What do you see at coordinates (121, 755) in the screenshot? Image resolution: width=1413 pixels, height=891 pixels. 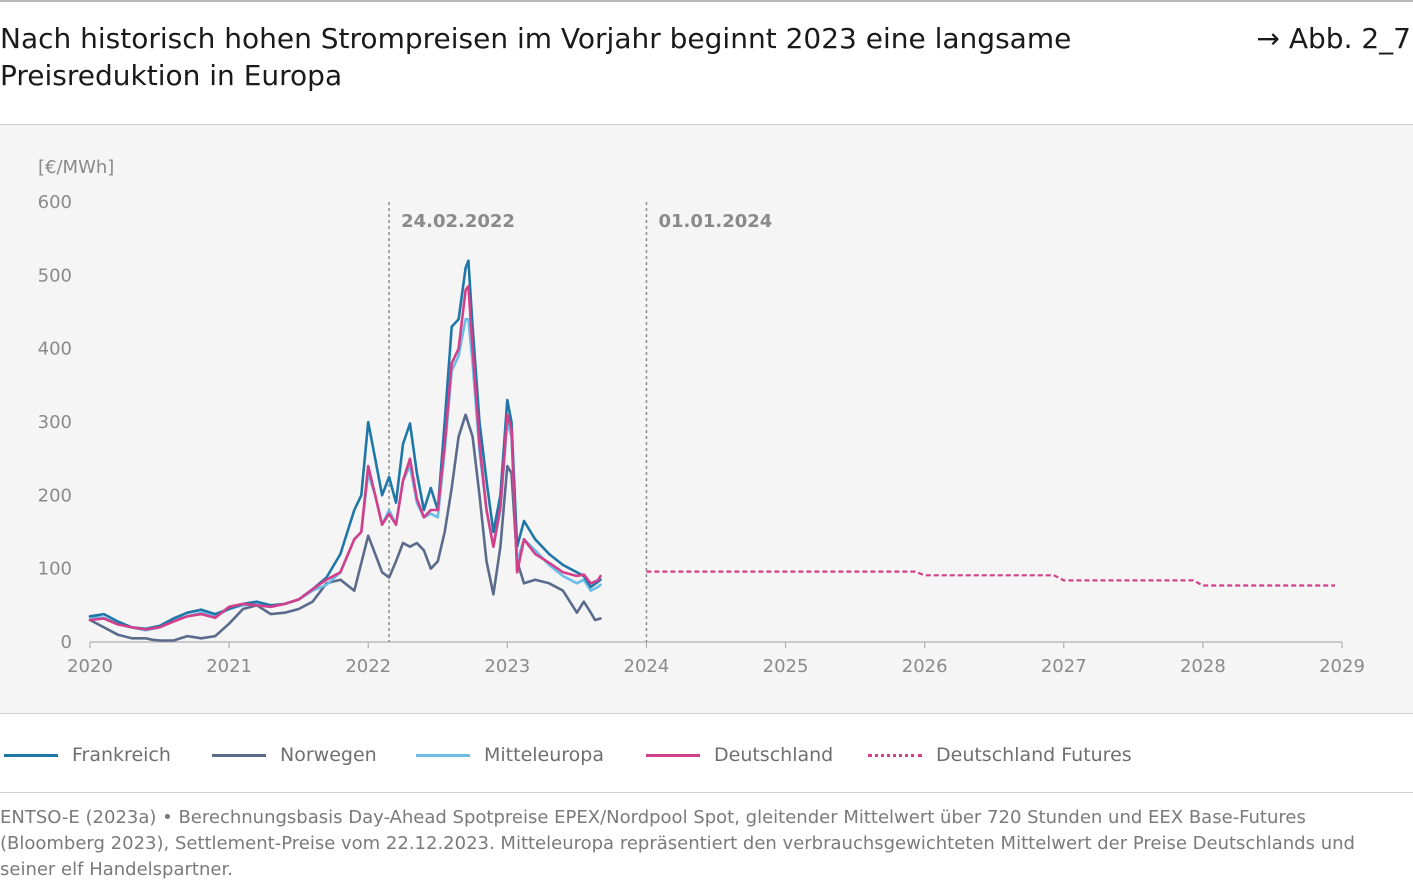 I see `legend-label-frankreich: Frankreich` at bounding box center [121, 755].